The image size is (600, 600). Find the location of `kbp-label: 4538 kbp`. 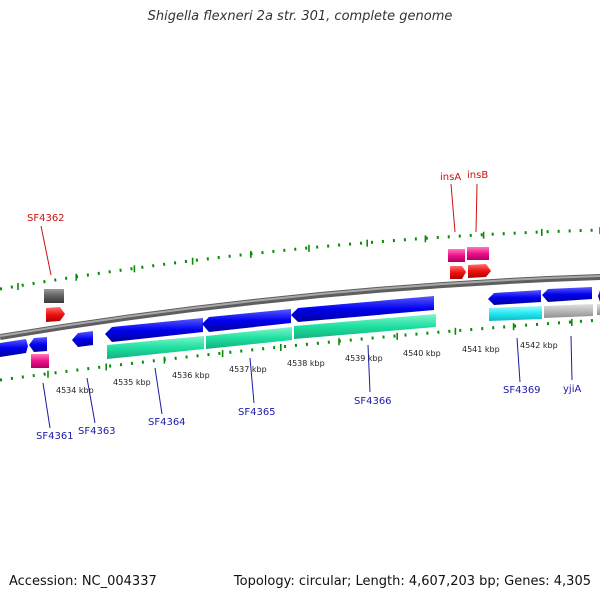

kbp-label: 4538 kbp is located at coordinates (306, 363).